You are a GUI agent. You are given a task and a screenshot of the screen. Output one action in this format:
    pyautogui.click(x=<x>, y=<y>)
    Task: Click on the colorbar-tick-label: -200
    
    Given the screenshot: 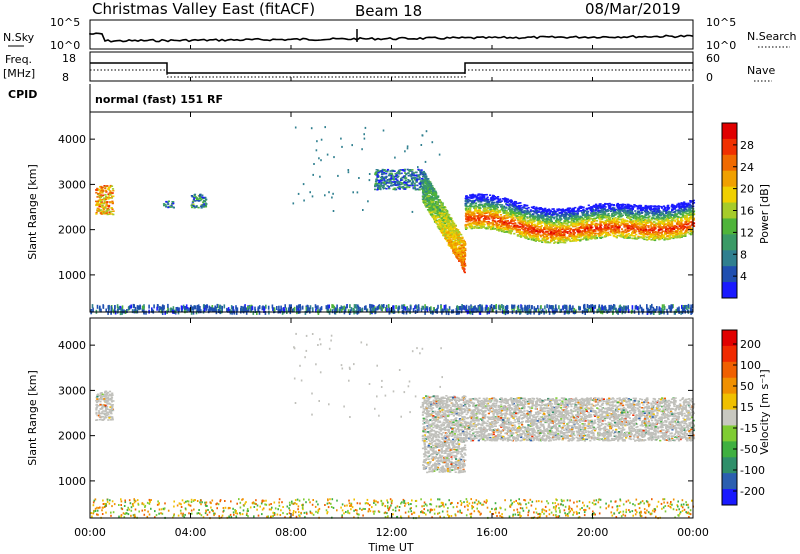 What is the action you would take?
    pyautogui.click(x=752, y=491)
    